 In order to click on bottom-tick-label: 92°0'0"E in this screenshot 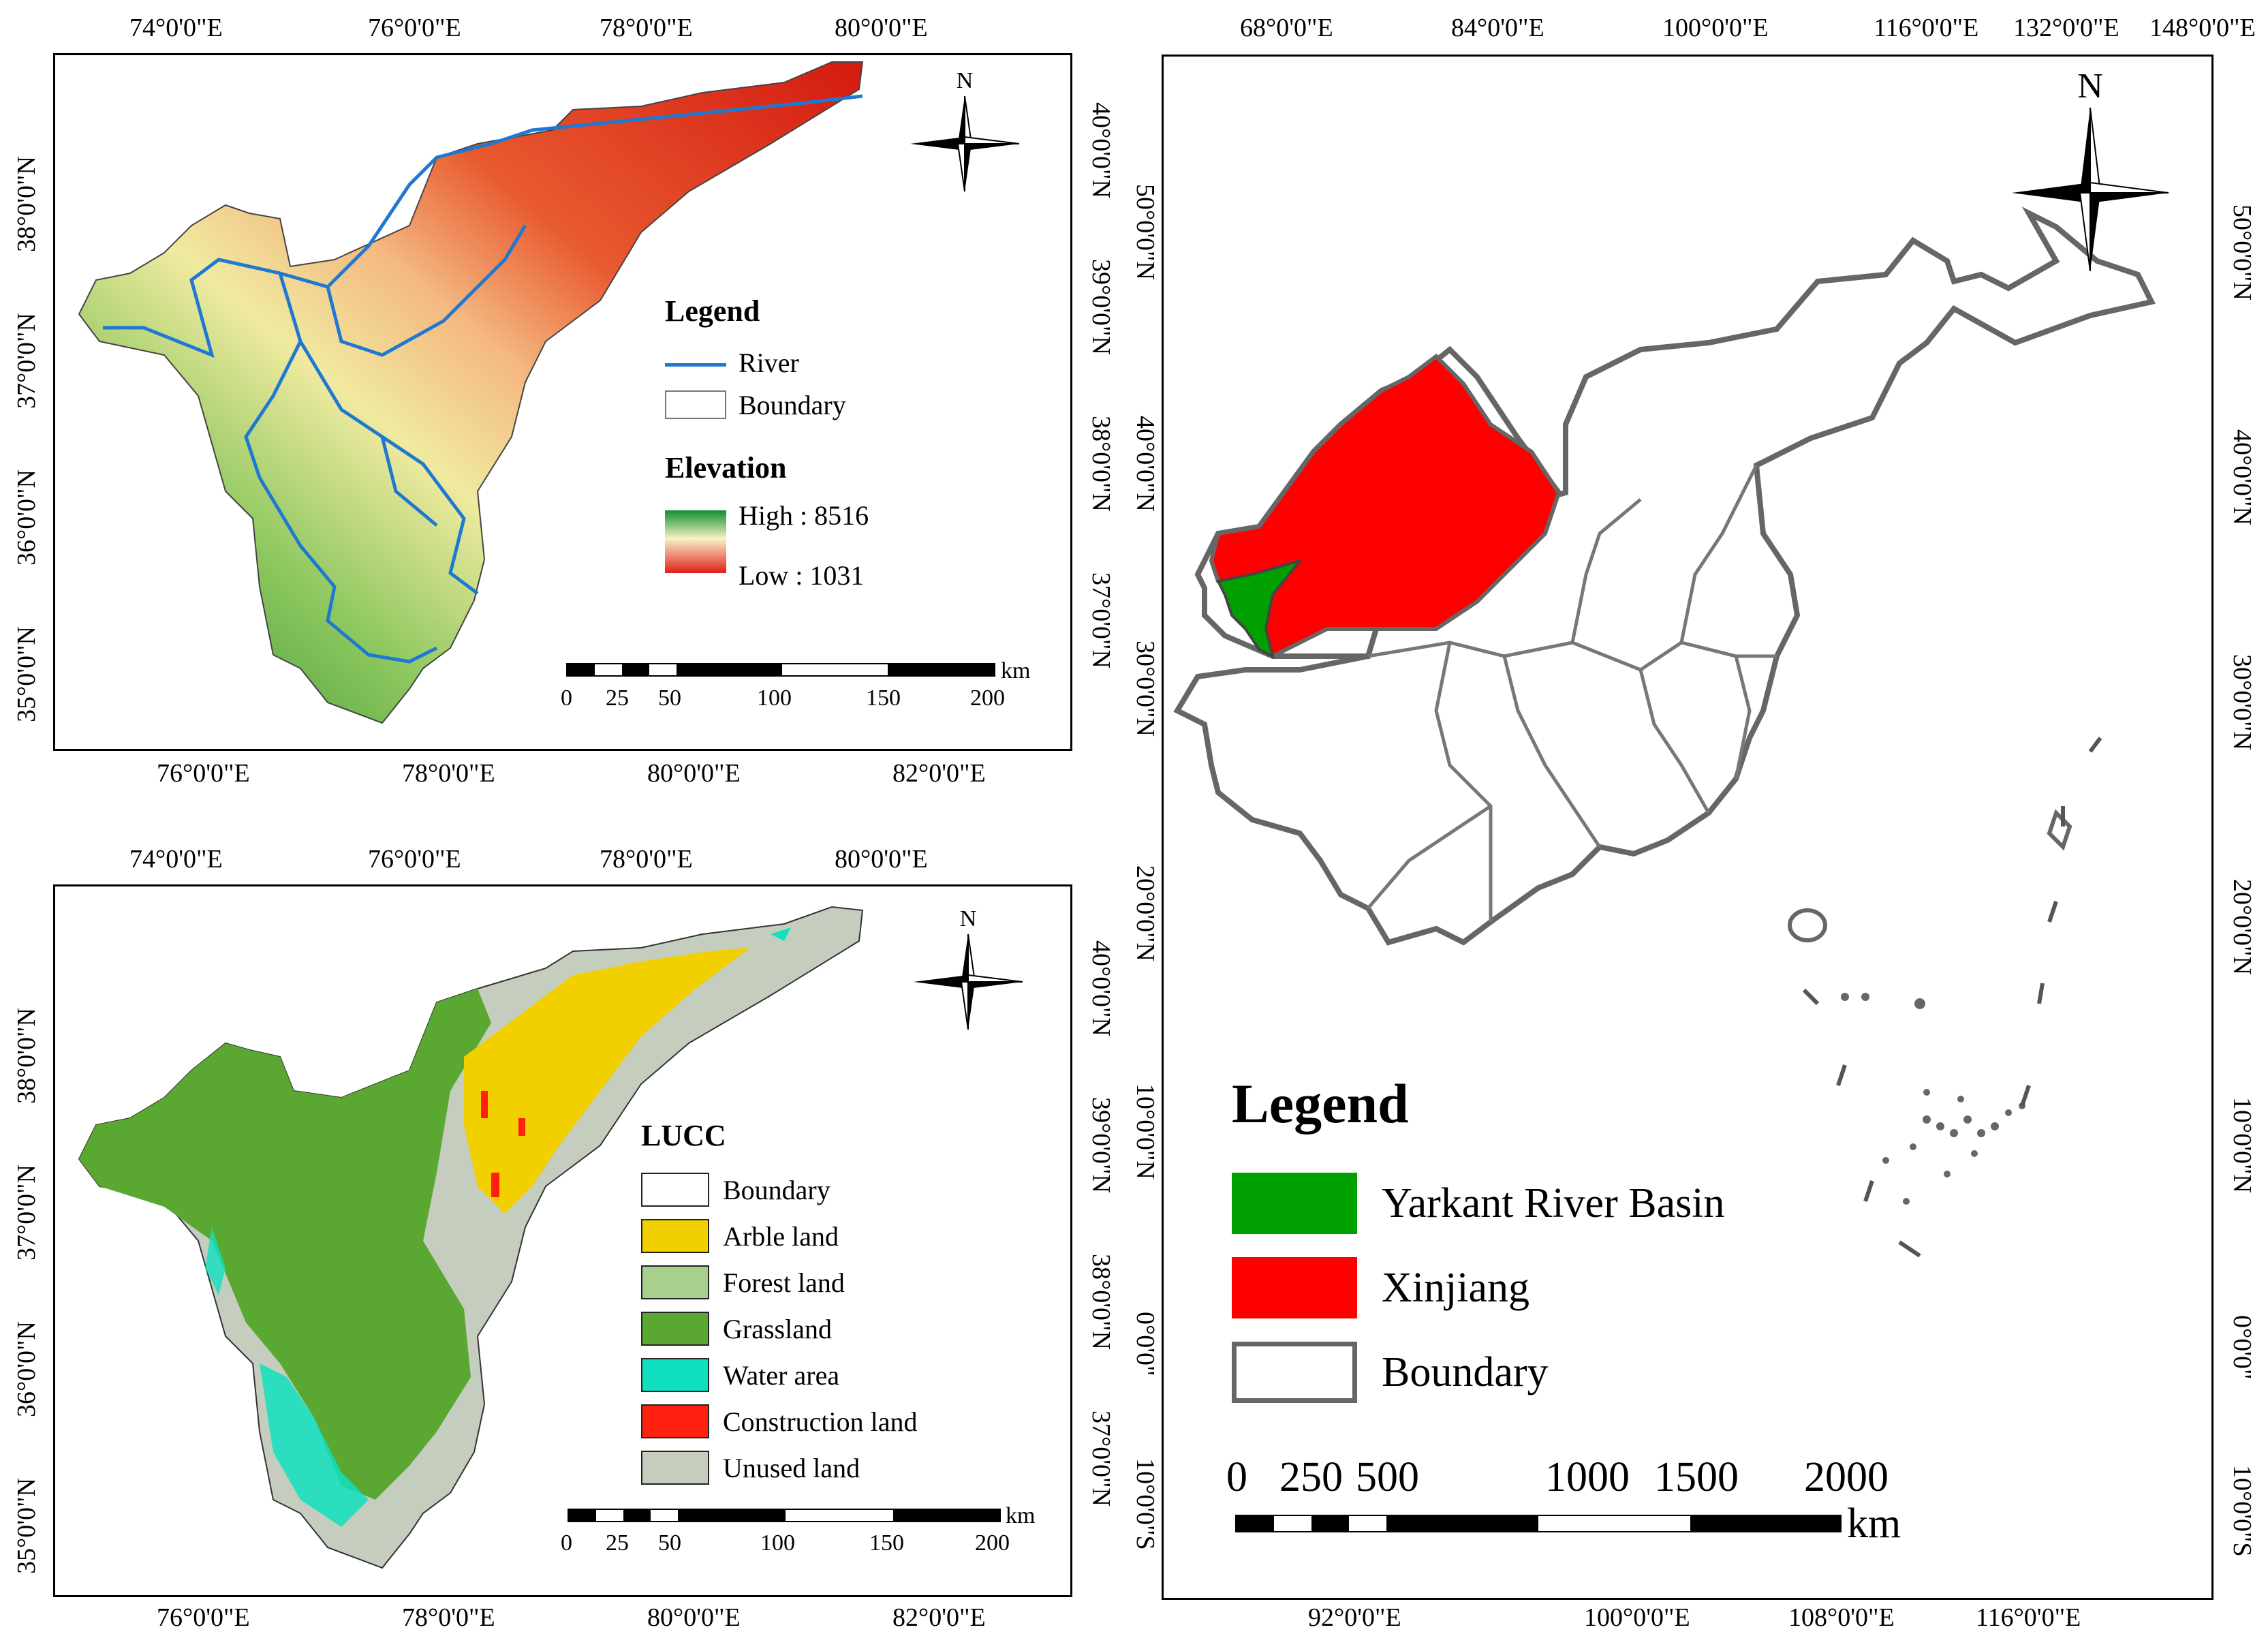, I will do `click(1354, 1617)`.